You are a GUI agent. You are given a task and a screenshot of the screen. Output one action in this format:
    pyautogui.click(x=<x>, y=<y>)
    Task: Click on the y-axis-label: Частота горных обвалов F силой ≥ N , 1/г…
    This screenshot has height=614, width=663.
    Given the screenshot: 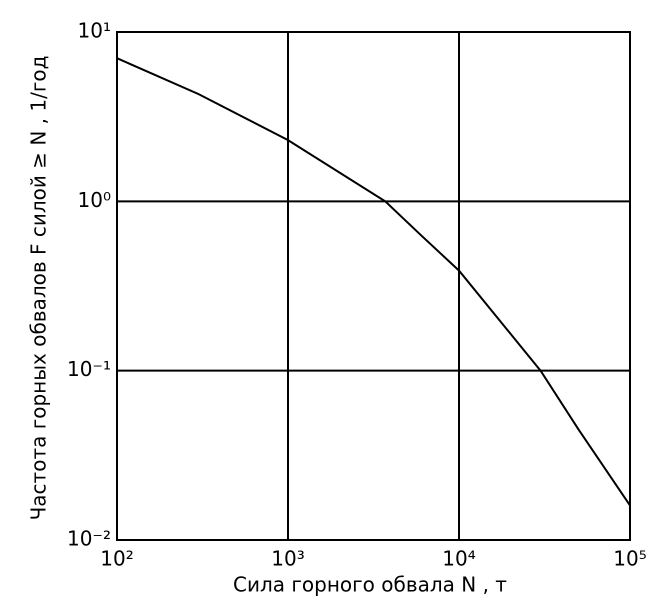 What is the action you would take?
    pyautogui.click(x=39, y=288)
    